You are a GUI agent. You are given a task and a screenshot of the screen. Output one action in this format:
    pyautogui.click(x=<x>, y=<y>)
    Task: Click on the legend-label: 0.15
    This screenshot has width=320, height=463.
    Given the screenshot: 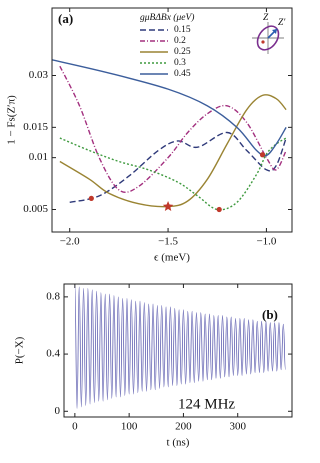 What is the action you would take?
    pyautogui.click(x=182, y=30)
    